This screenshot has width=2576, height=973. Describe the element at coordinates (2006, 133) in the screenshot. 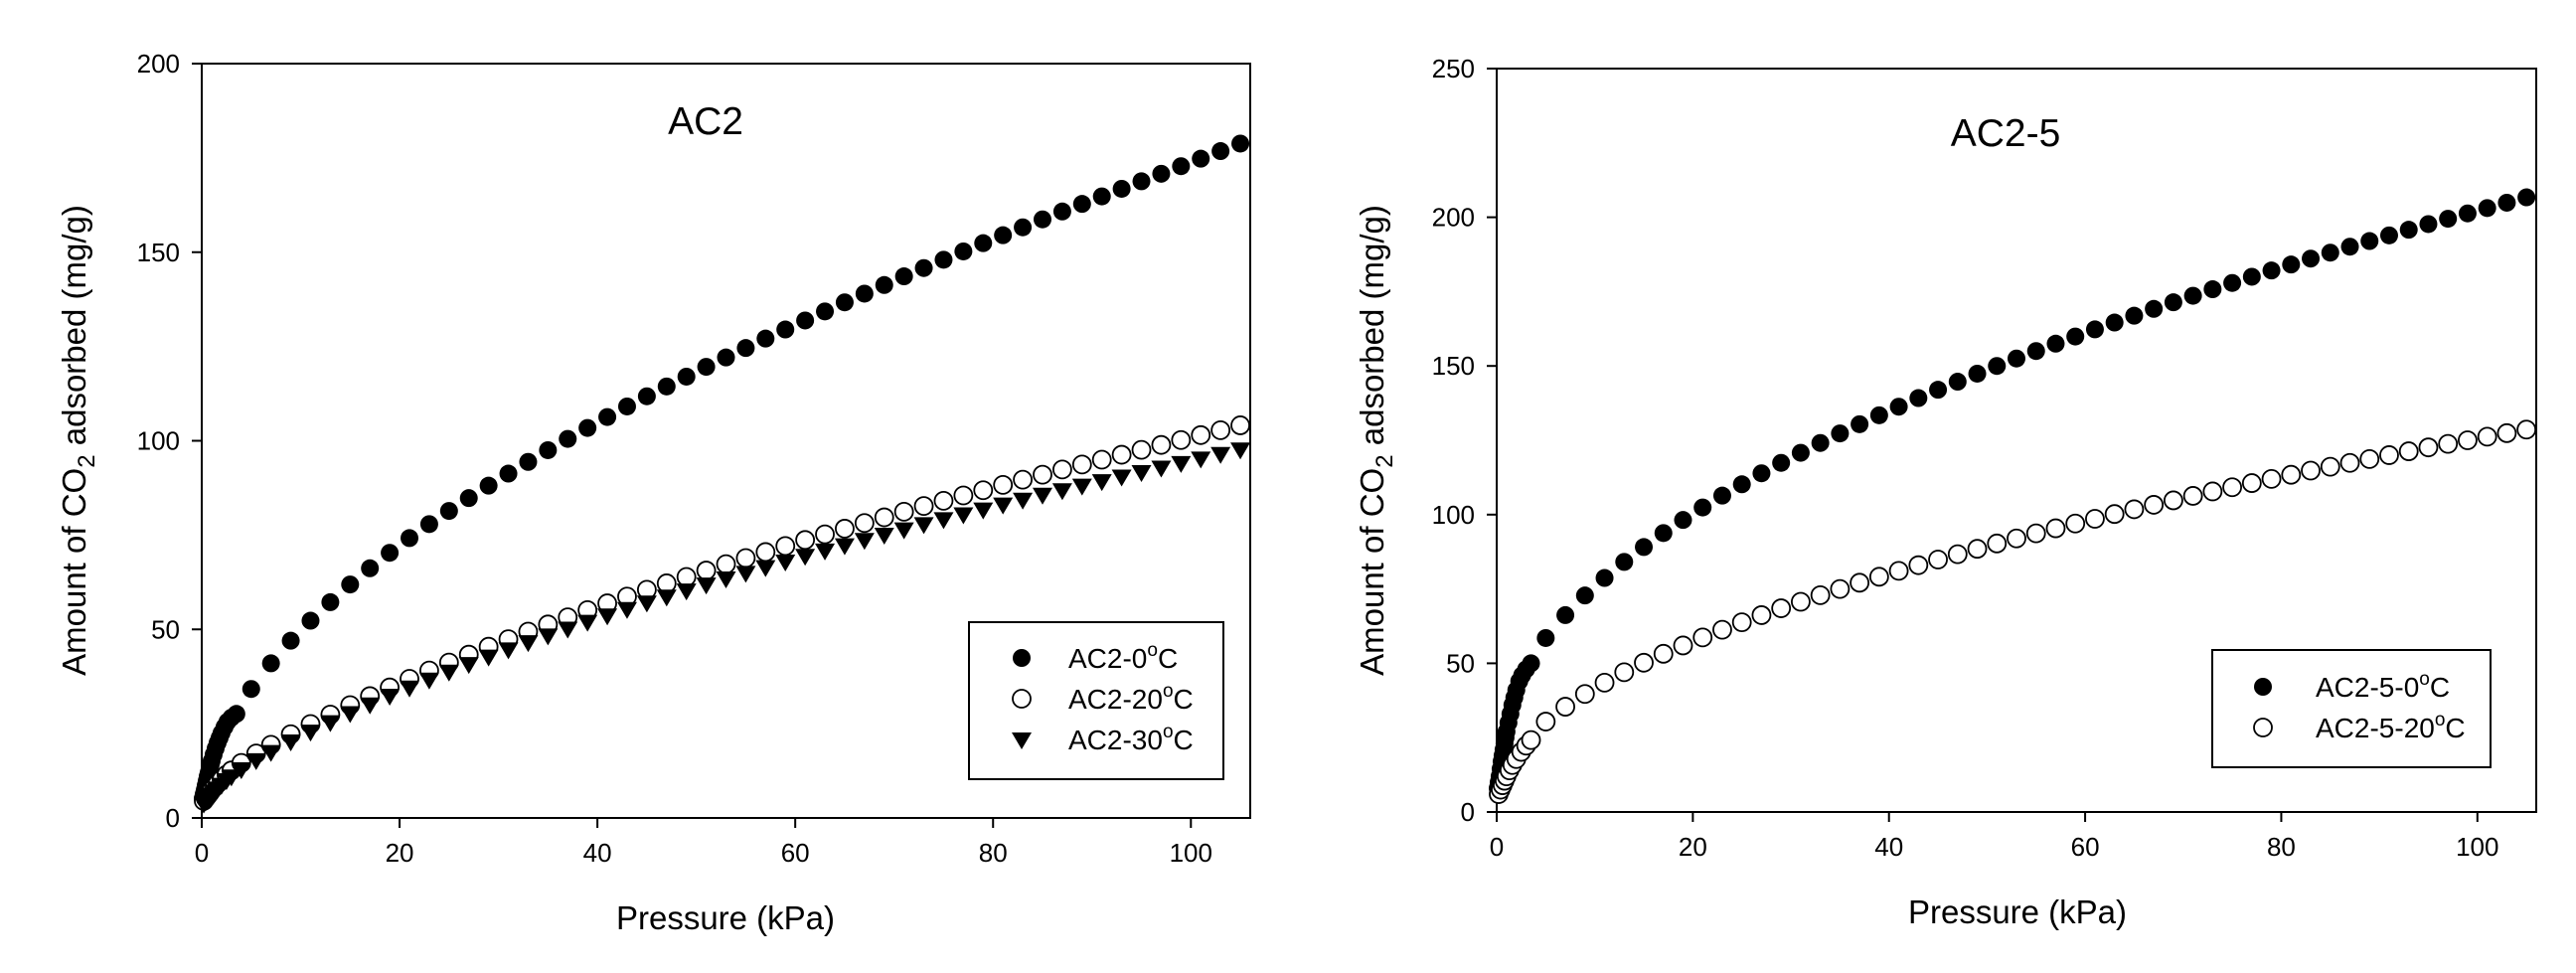

I see `chart-title: AC2-5` at that location.